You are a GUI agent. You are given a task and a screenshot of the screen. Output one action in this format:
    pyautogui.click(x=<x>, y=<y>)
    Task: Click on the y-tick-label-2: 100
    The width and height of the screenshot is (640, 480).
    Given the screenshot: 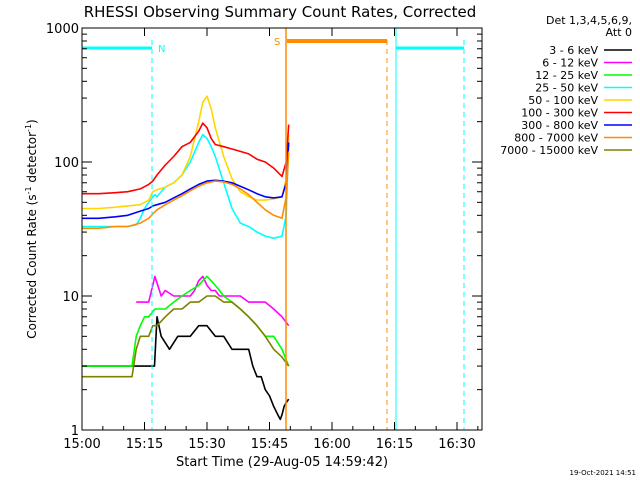 What is the action you would take?
    pyautogui.click(x=66, y=163)
    